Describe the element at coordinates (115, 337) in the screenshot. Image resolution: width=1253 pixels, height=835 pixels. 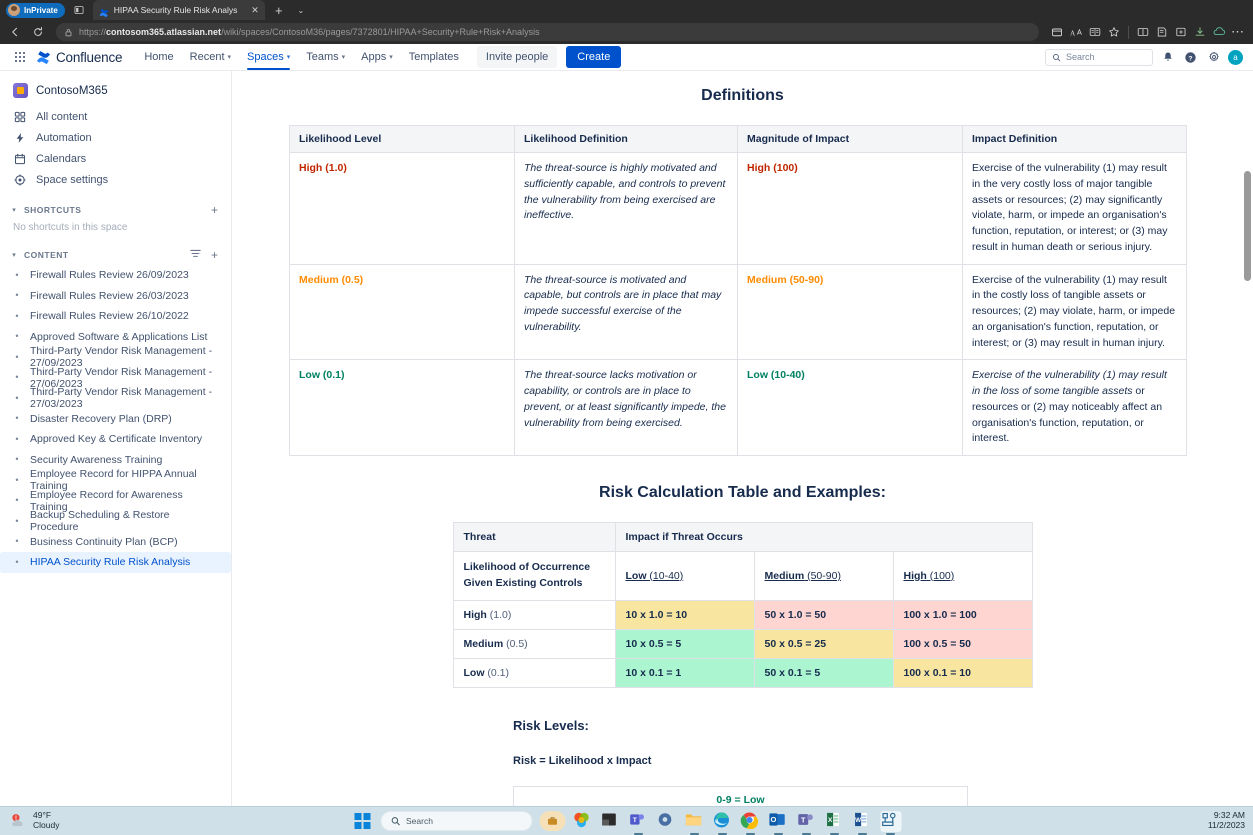
I see `list-item: • Approved Software & Applications List` at that location.